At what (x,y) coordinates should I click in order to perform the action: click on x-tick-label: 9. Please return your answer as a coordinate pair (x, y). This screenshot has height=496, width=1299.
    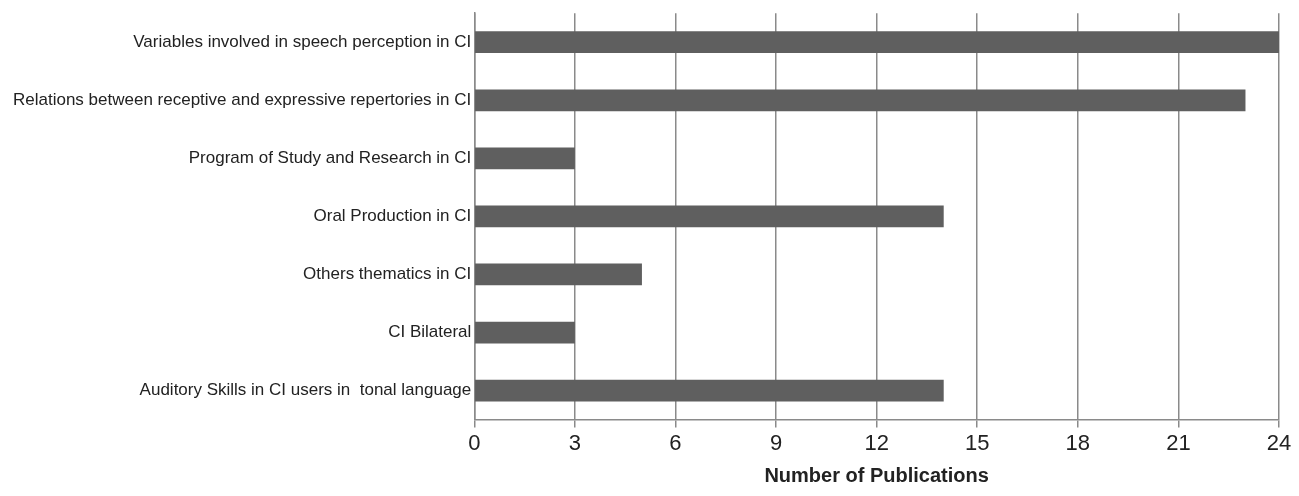
    Looking at the image, I should click on (776, 442).